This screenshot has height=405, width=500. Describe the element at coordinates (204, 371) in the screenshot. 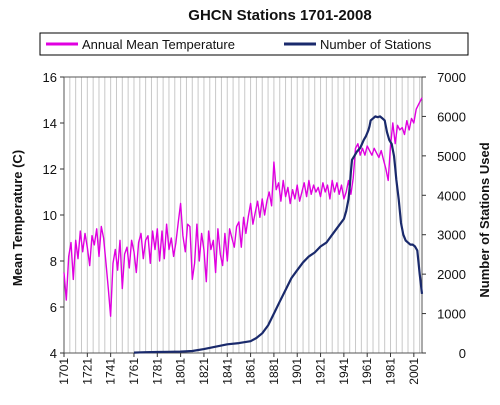

I see `x-tick-label: 1821` at that location.